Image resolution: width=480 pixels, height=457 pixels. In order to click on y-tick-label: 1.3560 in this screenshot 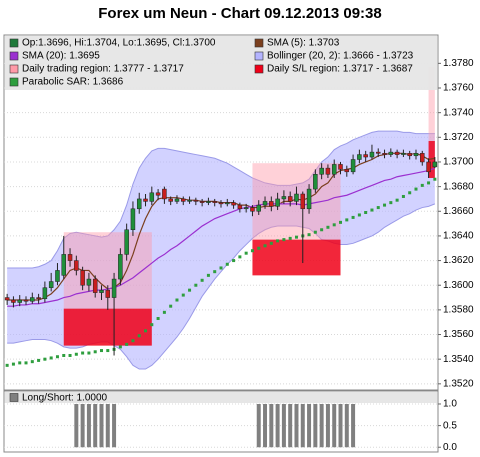, I will do `click(458, 334)`.